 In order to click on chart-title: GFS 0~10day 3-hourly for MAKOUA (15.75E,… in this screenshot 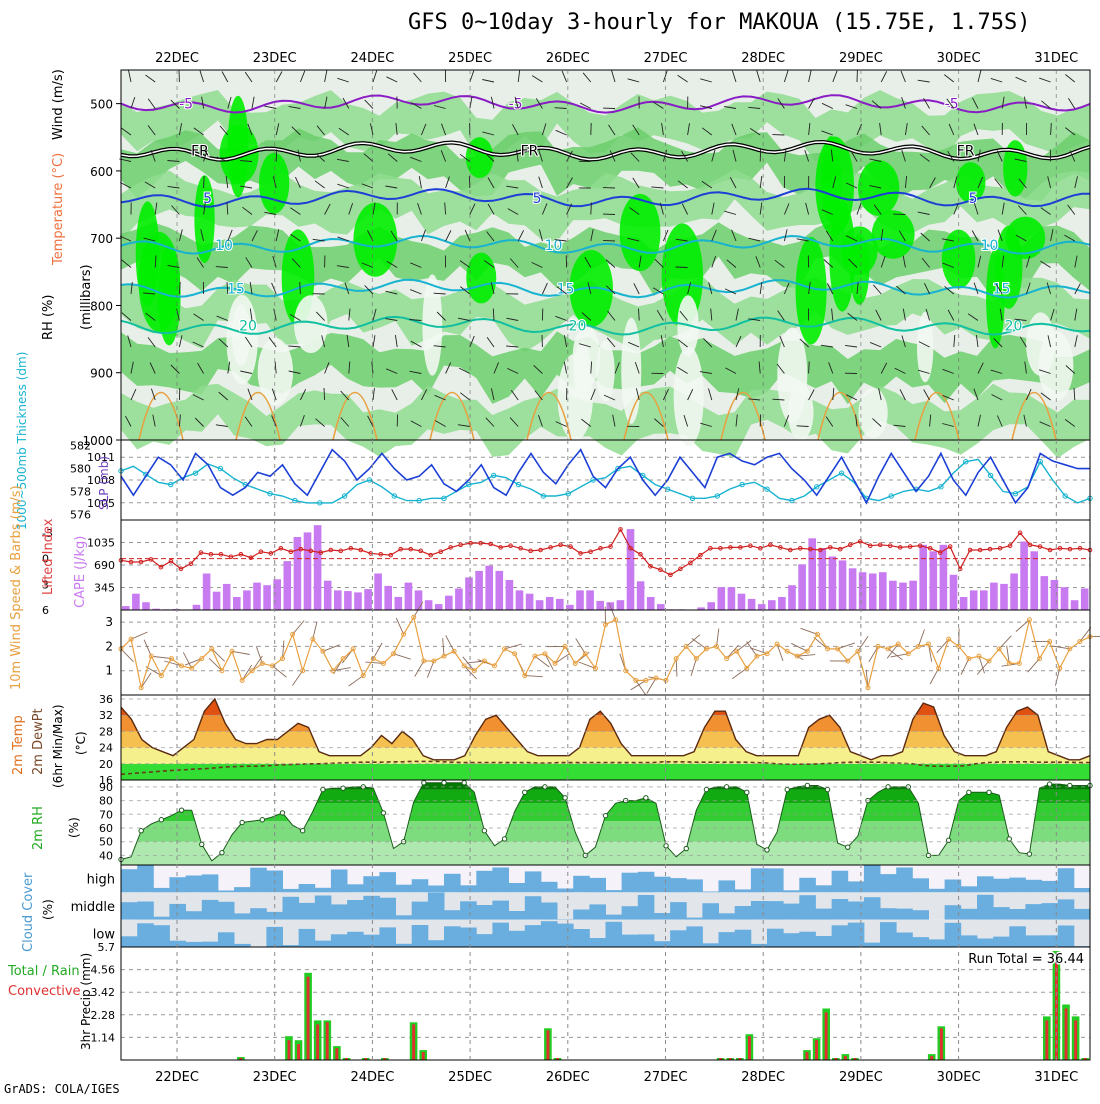, I will do `click(719, 22)`.